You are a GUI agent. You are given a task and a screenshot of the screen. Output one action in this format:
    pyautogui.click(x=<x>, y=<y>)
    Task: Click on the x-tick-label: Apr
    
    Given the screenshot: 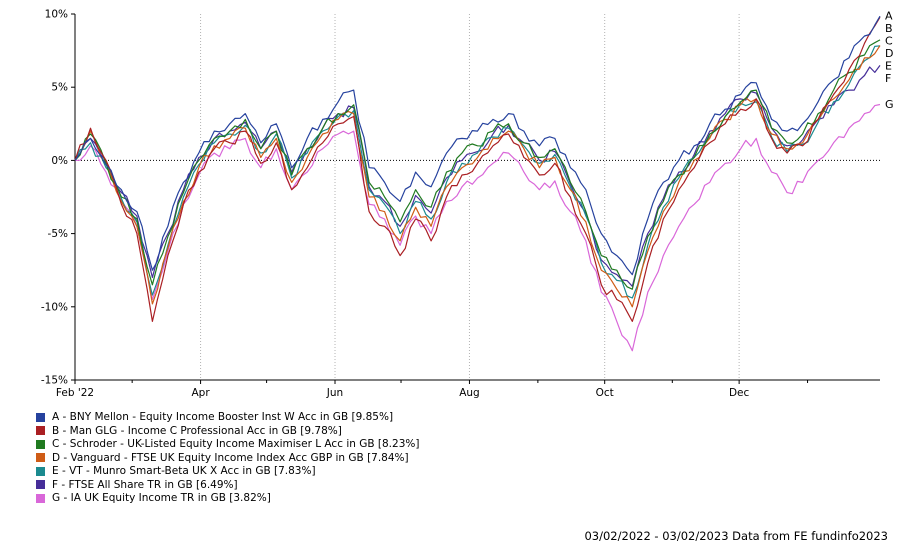 What is the action you would take?
    pyautogui.click(x=200, y=393)
    